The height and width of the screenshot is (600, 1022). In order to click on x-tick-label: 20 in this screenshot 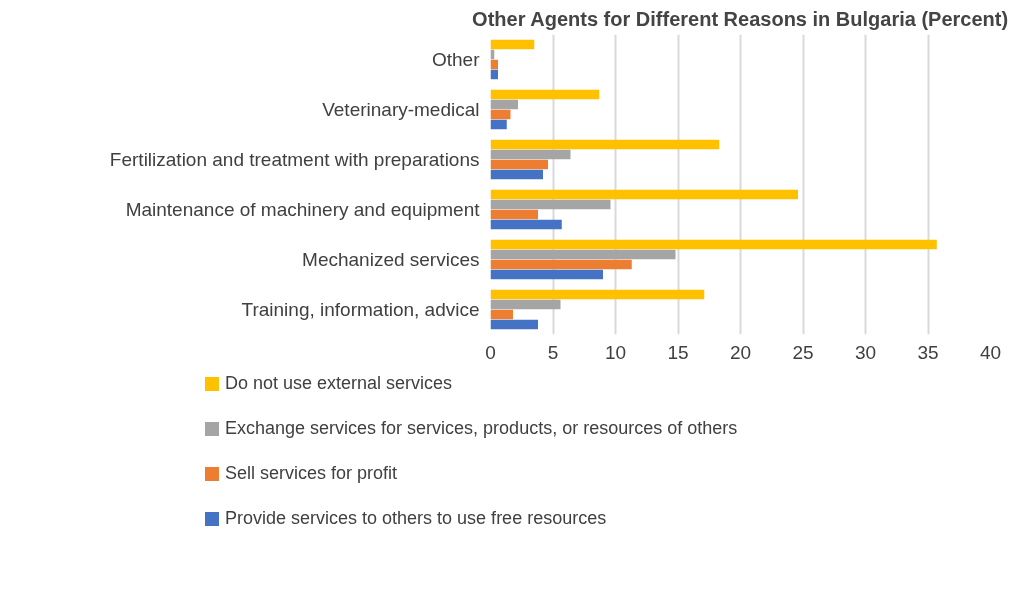, I will do `click(740, 352)`.